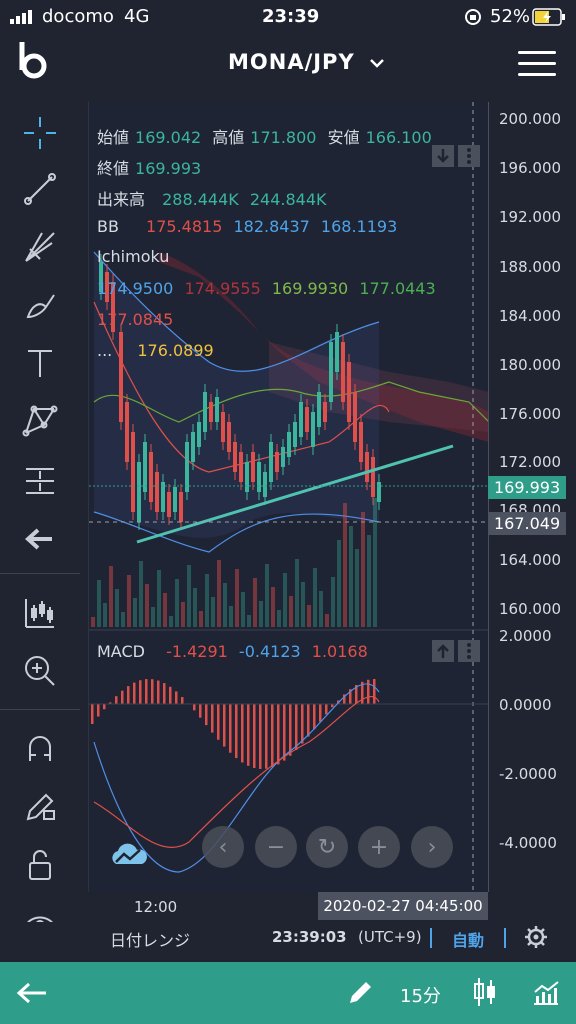  I want to click on ichimoku-value-1: 174.9500, so click(135, 288).